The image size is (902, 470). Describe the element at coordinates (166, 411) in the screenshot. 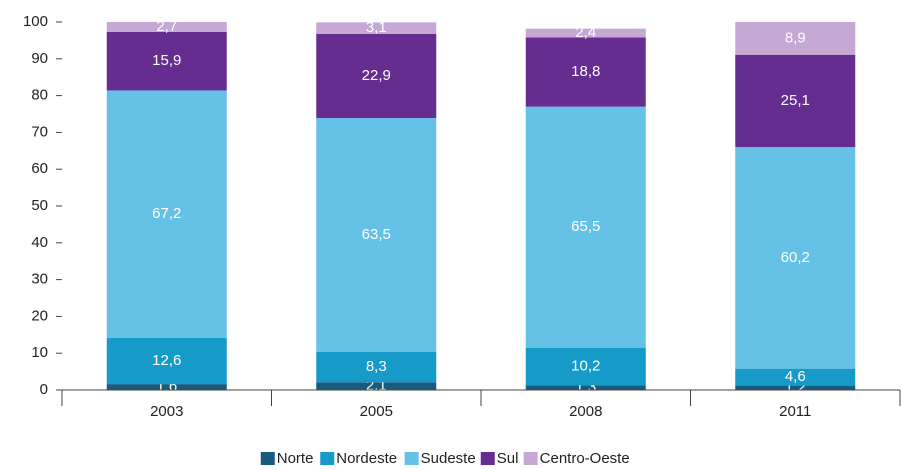

I see `x-tick-label: 2003` at that location.